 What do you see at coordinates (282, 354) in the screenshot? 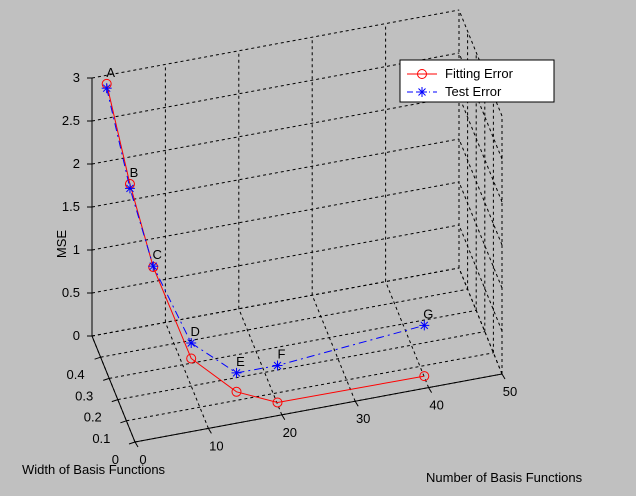
I see `point-label-f: F` at bounding box center [282, 354].